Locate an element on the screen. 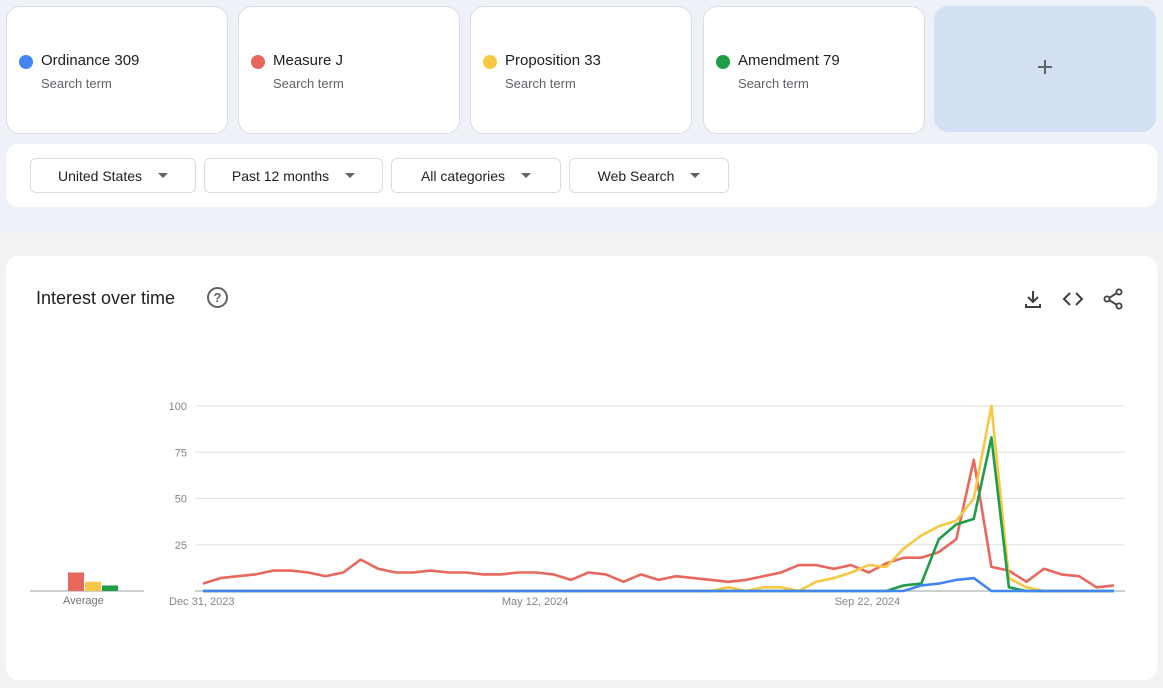  time-range-label: Past 12 months is located at coordinates (280, 175).